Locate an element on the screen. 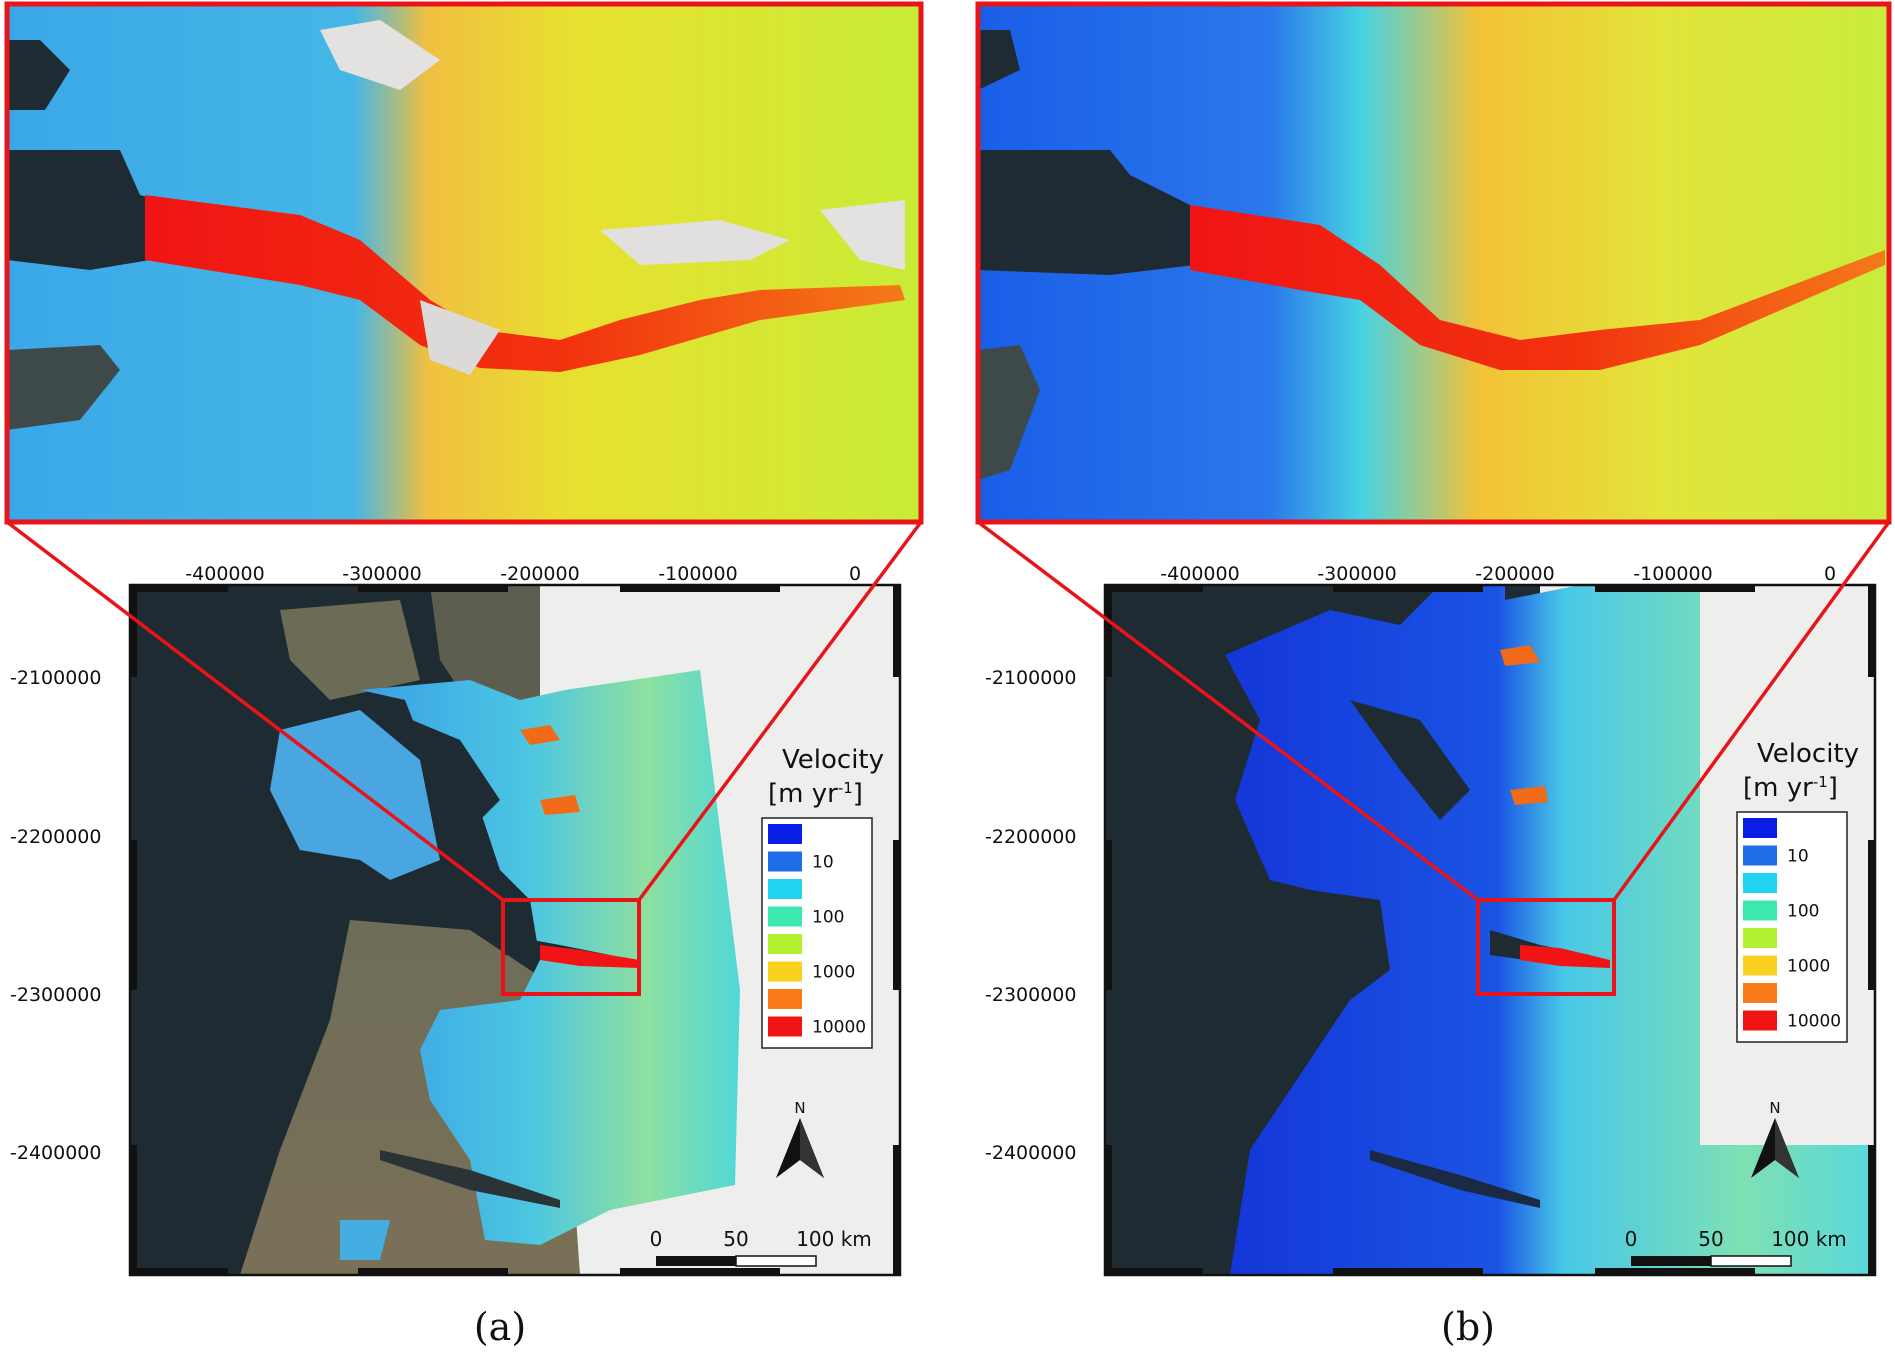 The image size is (1895, 1352). legend-a: Velocity [m yr-1] 10 100 1000 10000 is located at coordinates (822, 897).